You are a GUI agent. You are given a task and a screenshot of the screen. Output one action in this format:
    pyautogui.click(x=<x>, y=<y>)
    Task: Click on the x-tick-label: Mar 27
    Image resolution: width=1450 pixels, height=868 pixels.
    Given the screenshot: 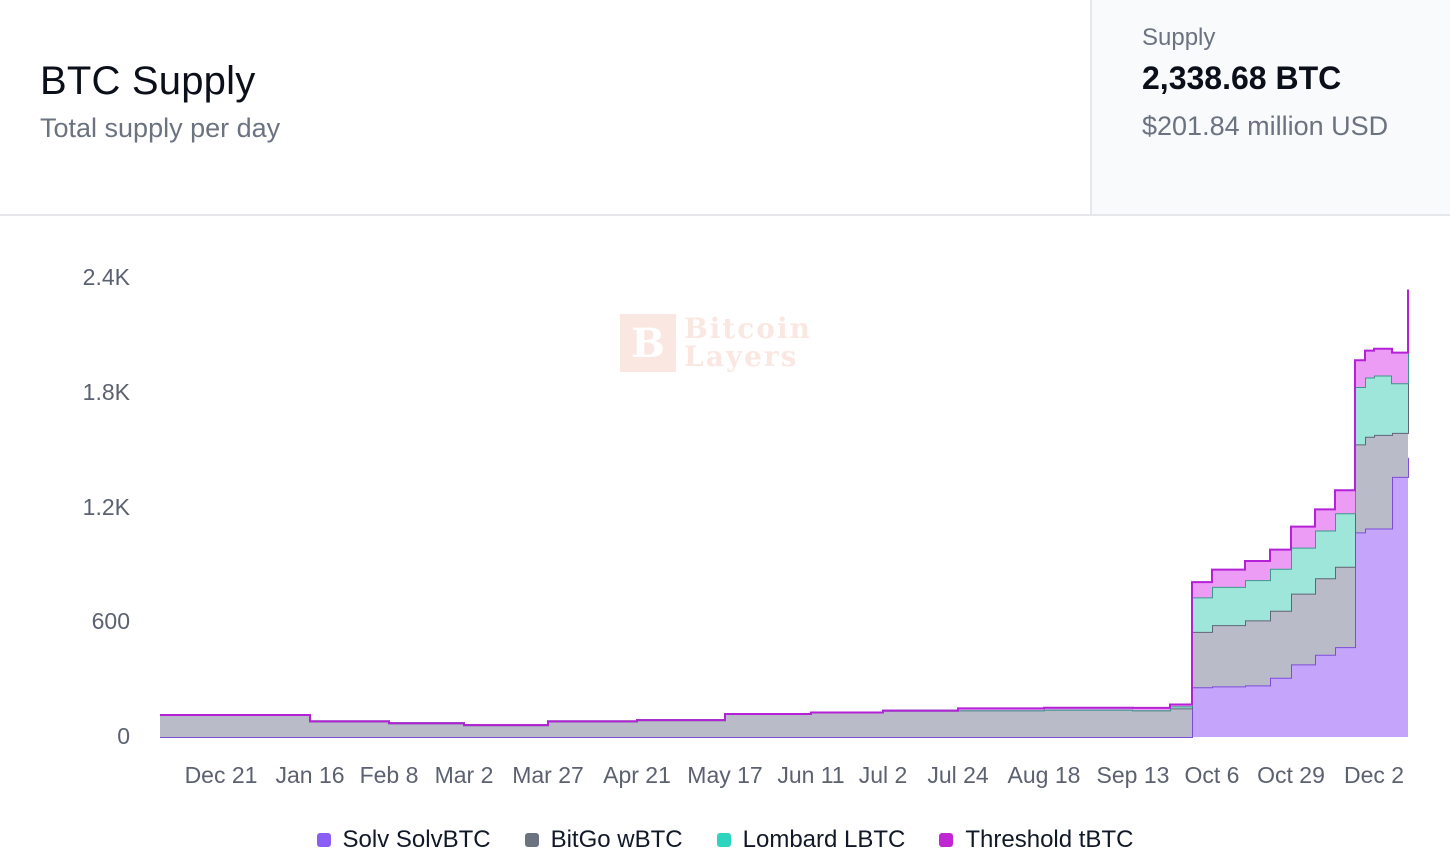 What is the action you would take?
    pyautogui.click(x=548, y=775)
    